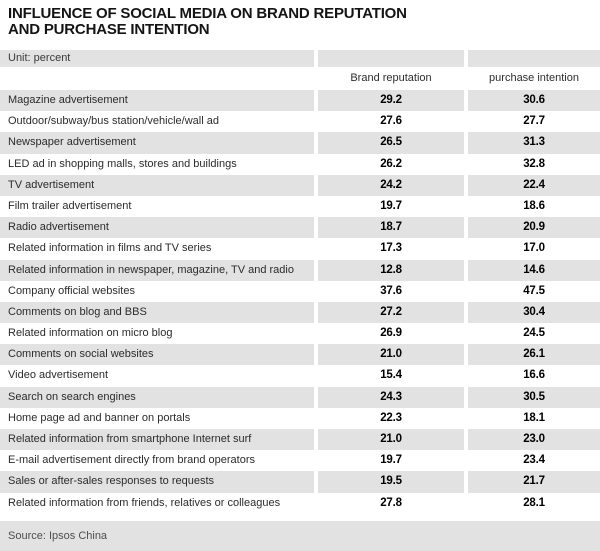  What do you see at coordinates (532, 270) in the screenshot?
I see `purchase-intention-value: 14.6` at bounding box center [532, 270].